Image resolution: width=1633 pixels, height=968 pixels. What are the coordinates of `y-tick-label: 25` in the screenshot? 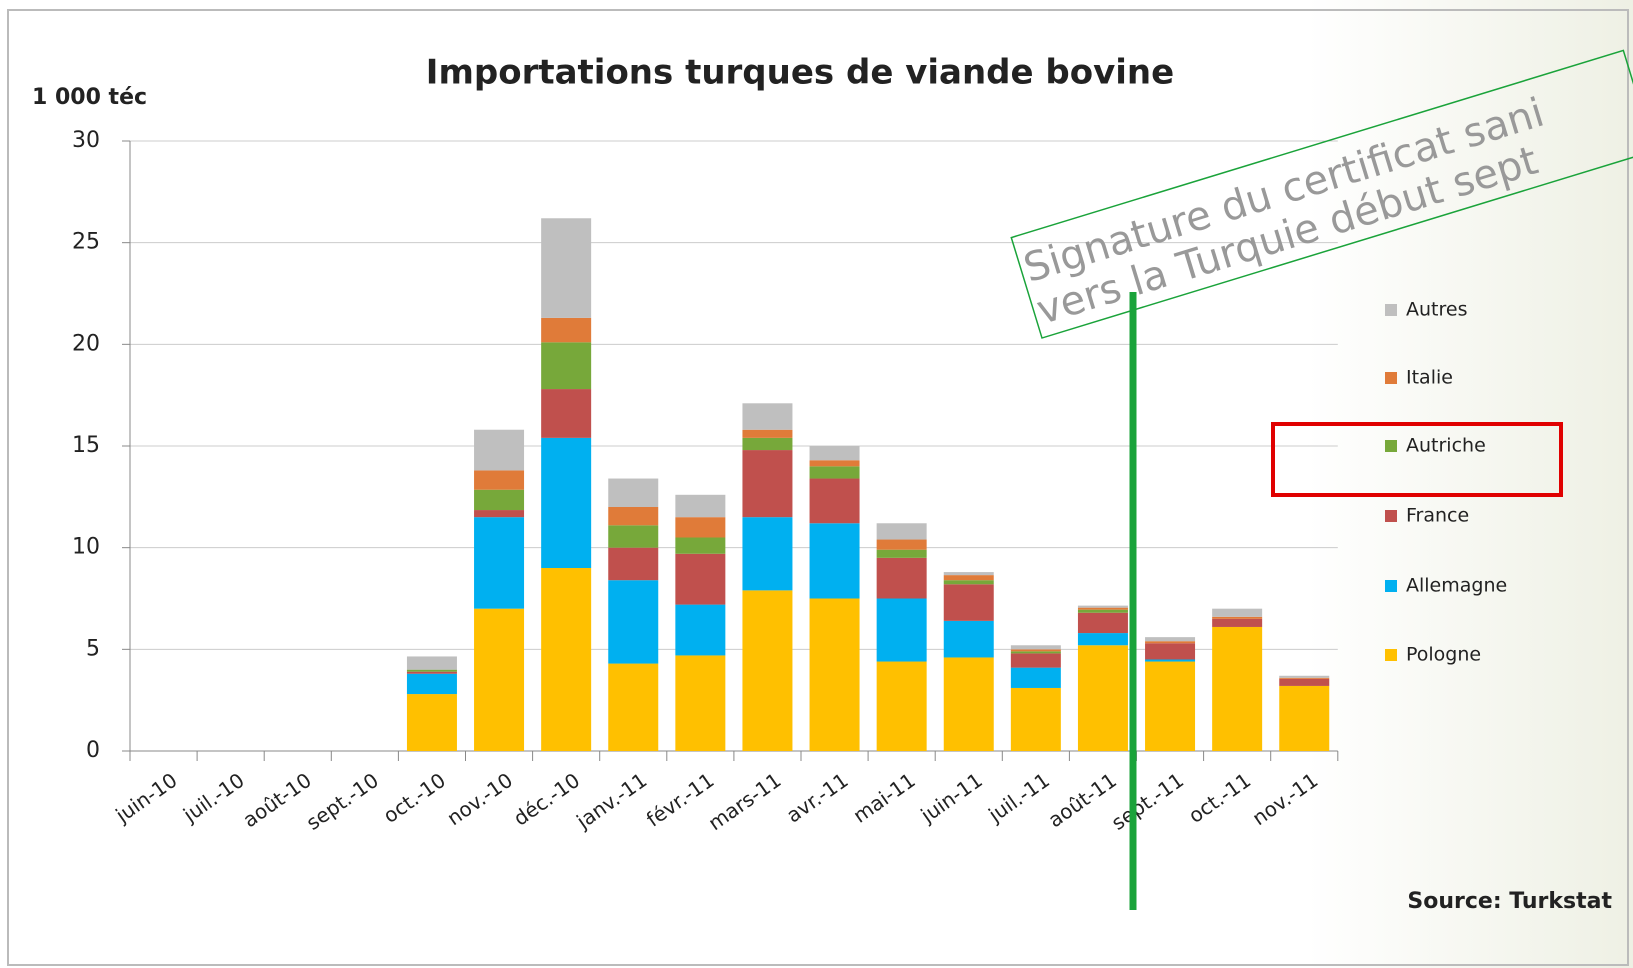 It's located at (86, 242).